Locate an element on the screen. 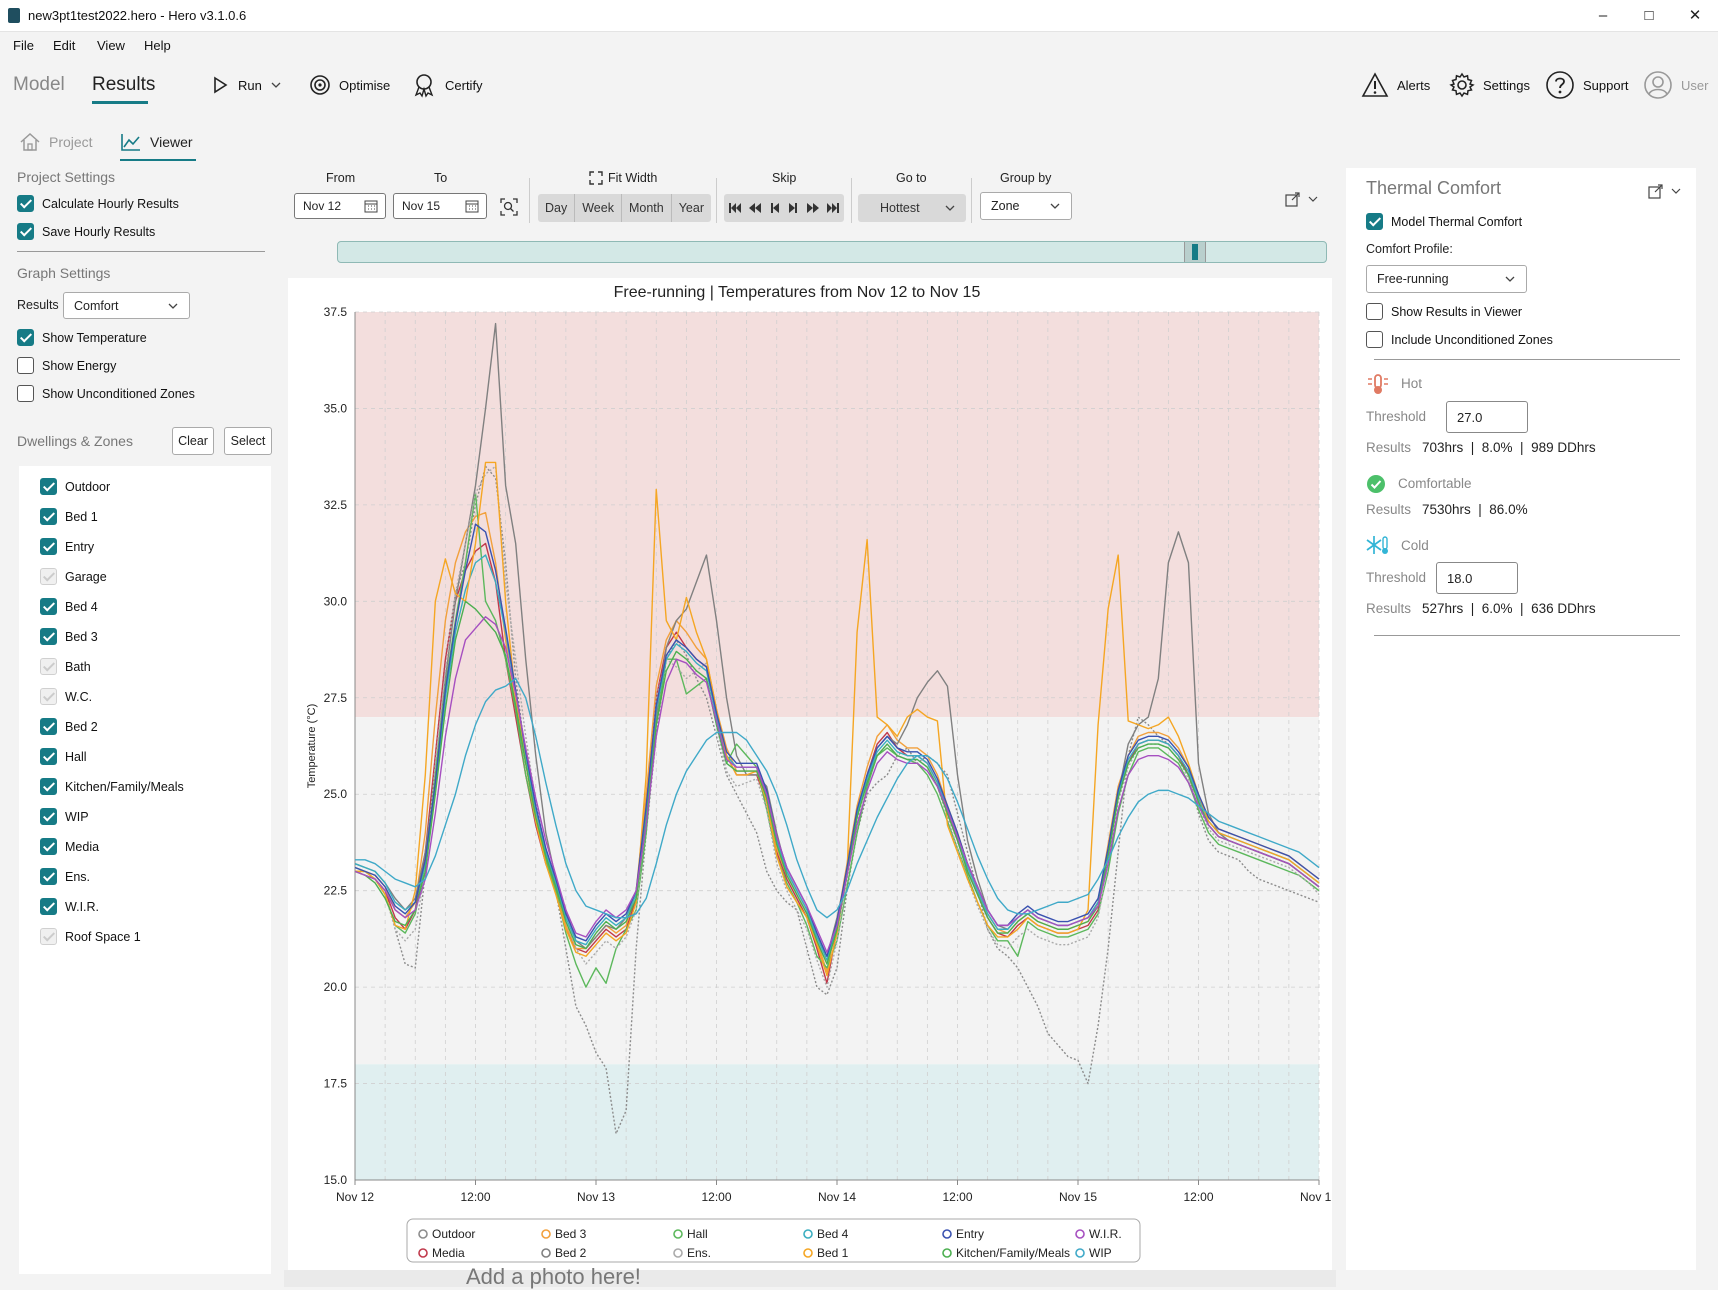  zone-item: Entry is located at coordinates (67, 546).